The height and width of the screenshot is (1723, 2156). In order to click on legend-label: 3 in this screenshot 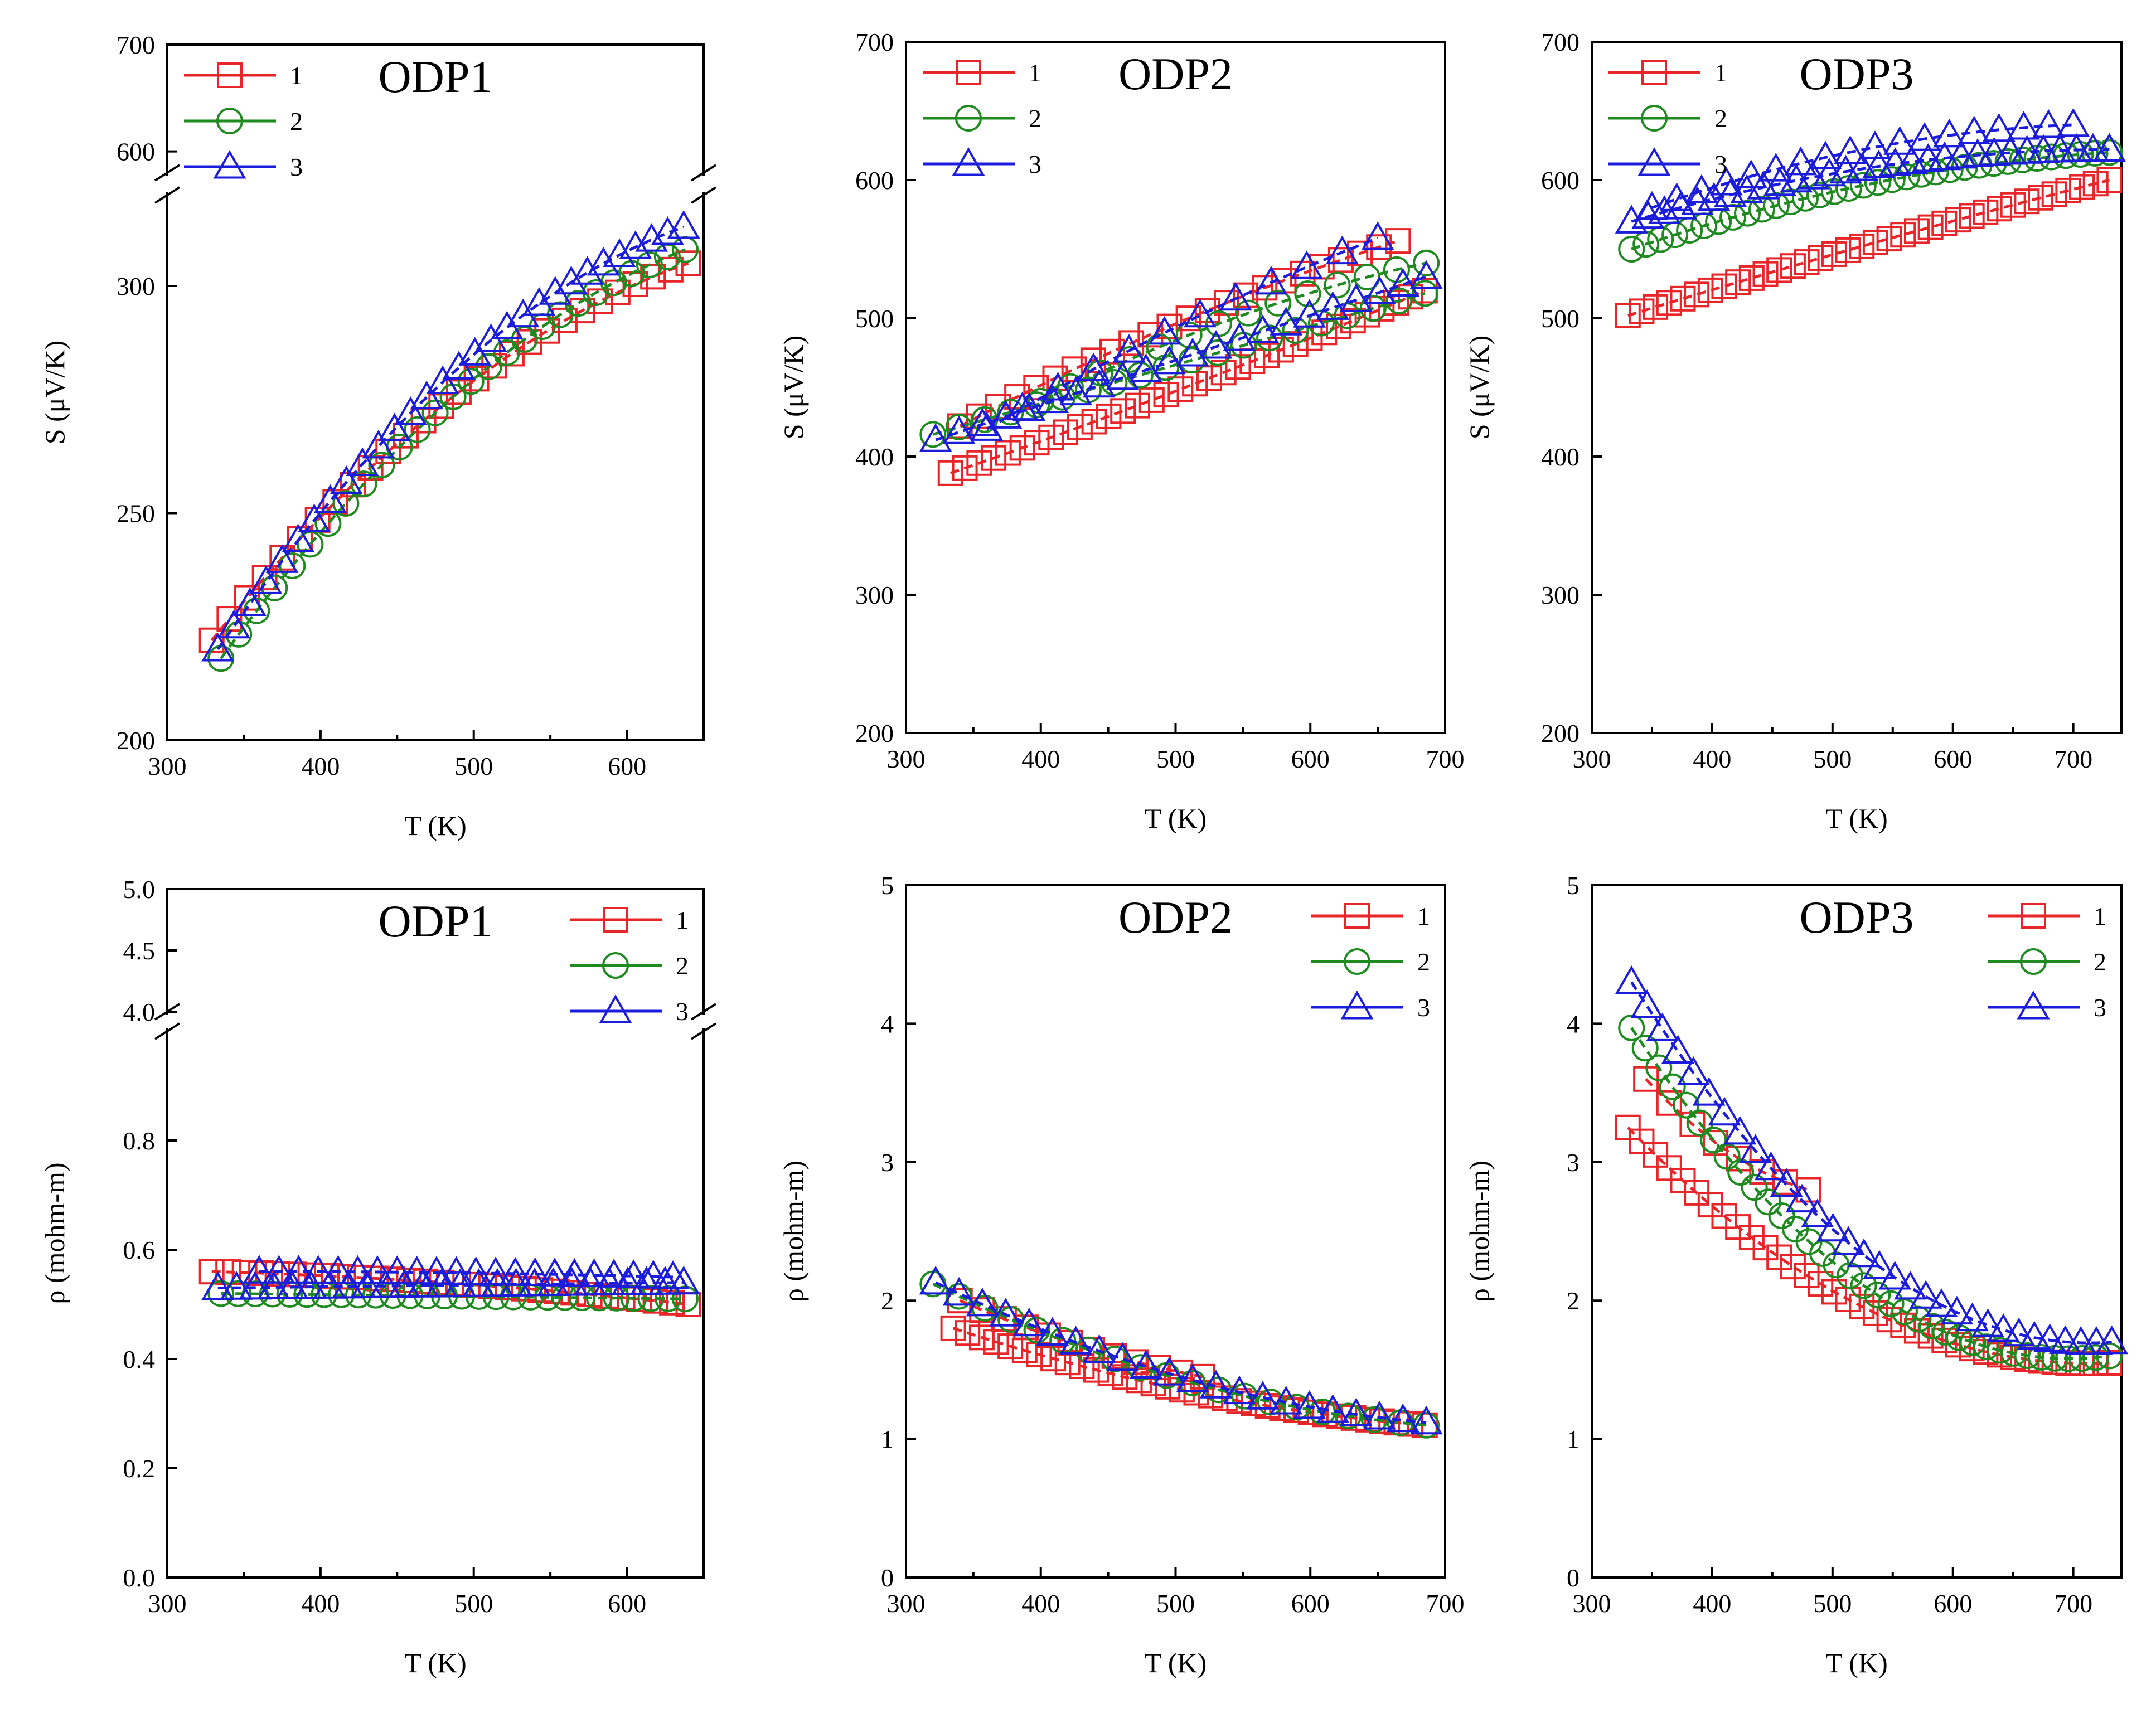, I will do `click(2100, 1007)`.